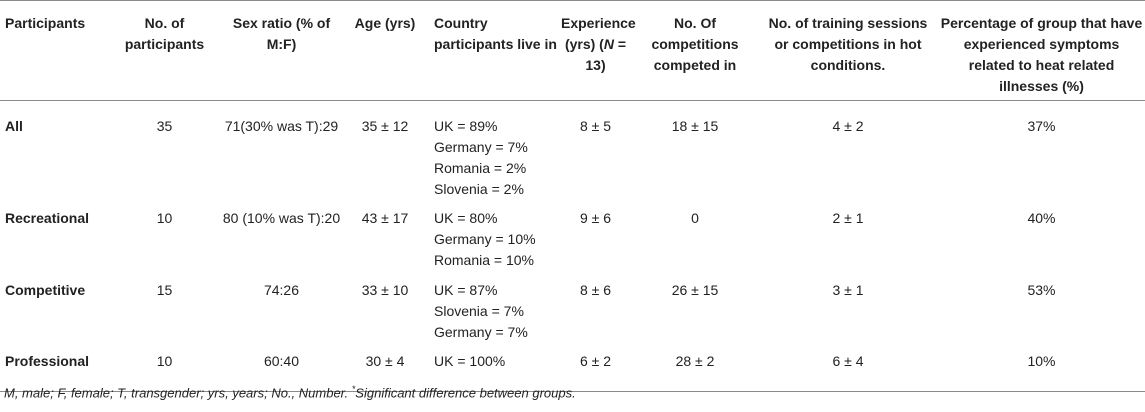  I want to click on header-country: Country participants live in, so click(495, 33).